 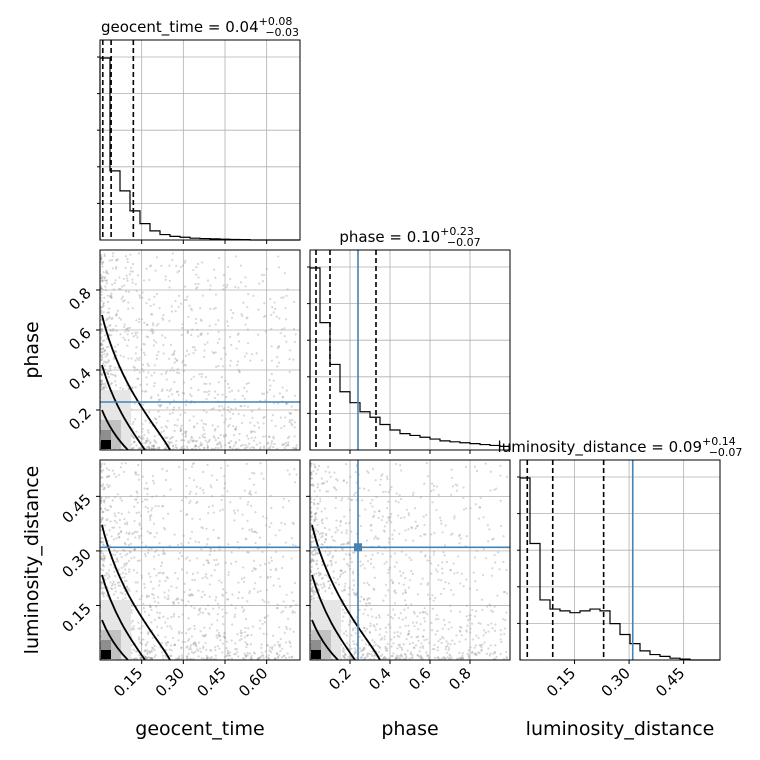 I want to click on grid-lines, so click(x=200, y=560).